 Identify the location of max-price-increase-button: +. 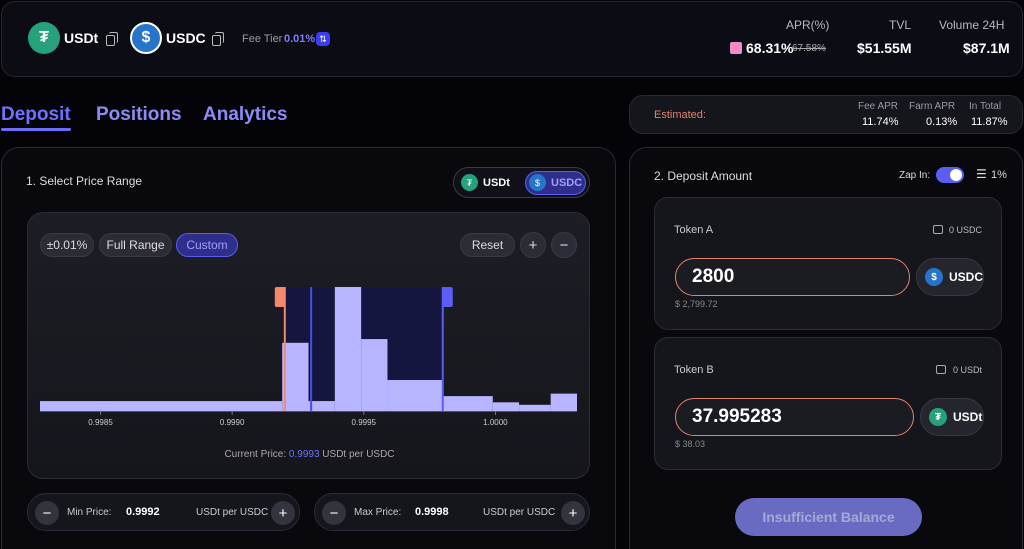
(573, 513).